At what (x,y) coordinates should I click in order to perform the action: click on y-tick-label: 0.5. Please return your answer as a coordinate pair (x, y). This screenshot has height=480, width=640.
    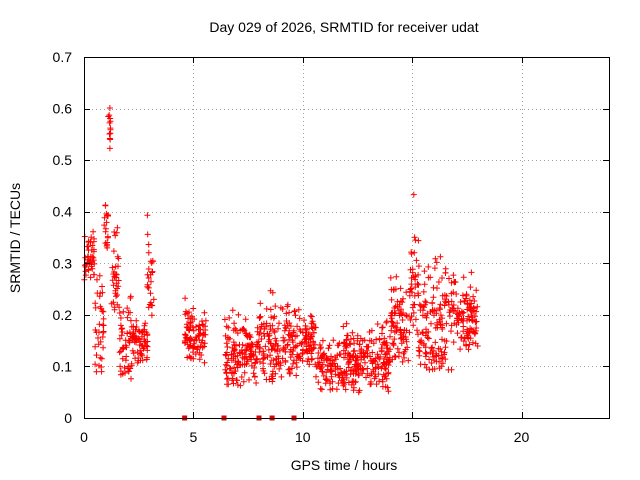
    Looking at the image, I should click on (63, 160).